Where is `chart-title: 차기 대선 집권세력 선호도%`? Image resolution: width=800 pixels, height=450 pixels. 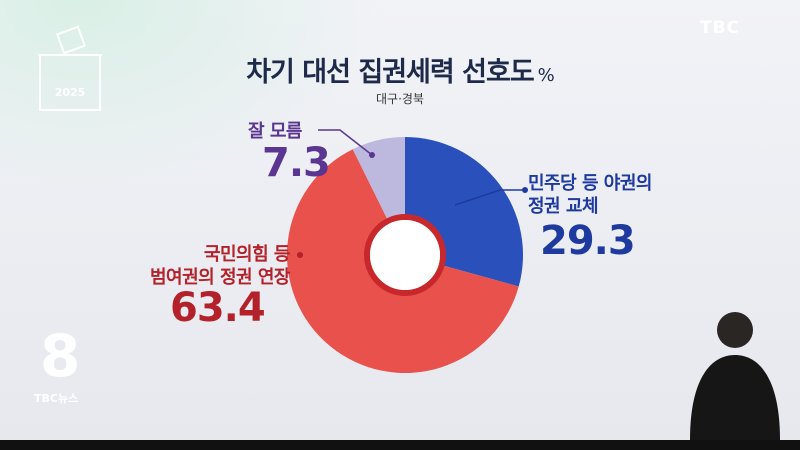
chart-title: 차기 대선 집권세력 선호도% is located at coordinates (400, 69).